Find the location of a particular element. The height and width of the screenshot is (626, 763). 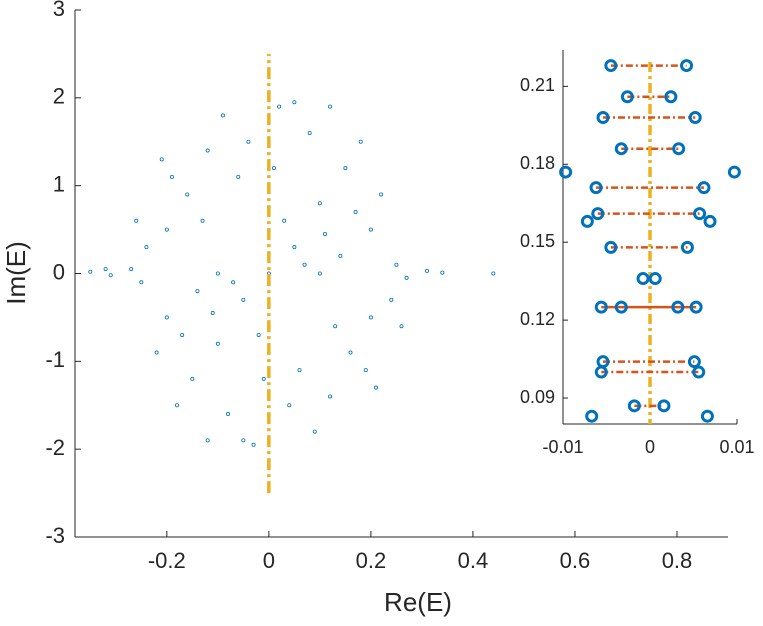

x-tick-label: 0.4 is located at coordinates (473, 560).